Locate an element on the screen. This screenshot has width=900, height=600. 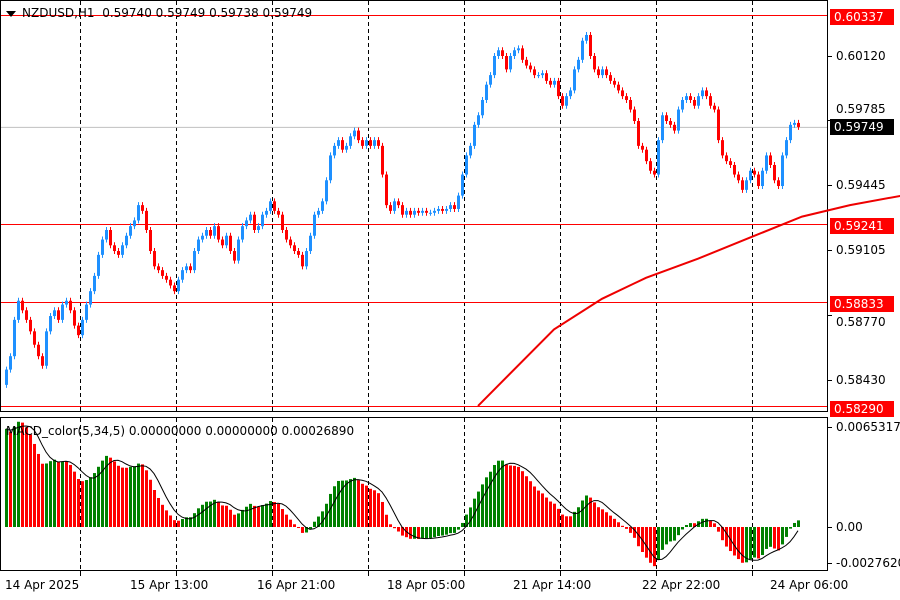
current-price-tag: 0.59749 is located at coordinates (862, 127).